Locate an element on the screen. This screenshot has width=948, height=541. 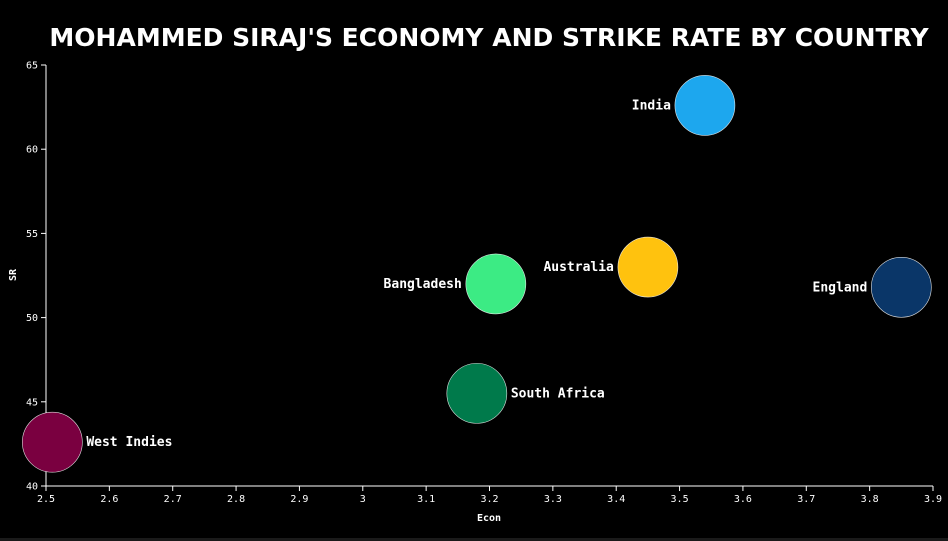
y-tick-label: 65 is located at coordinates (32, 66).